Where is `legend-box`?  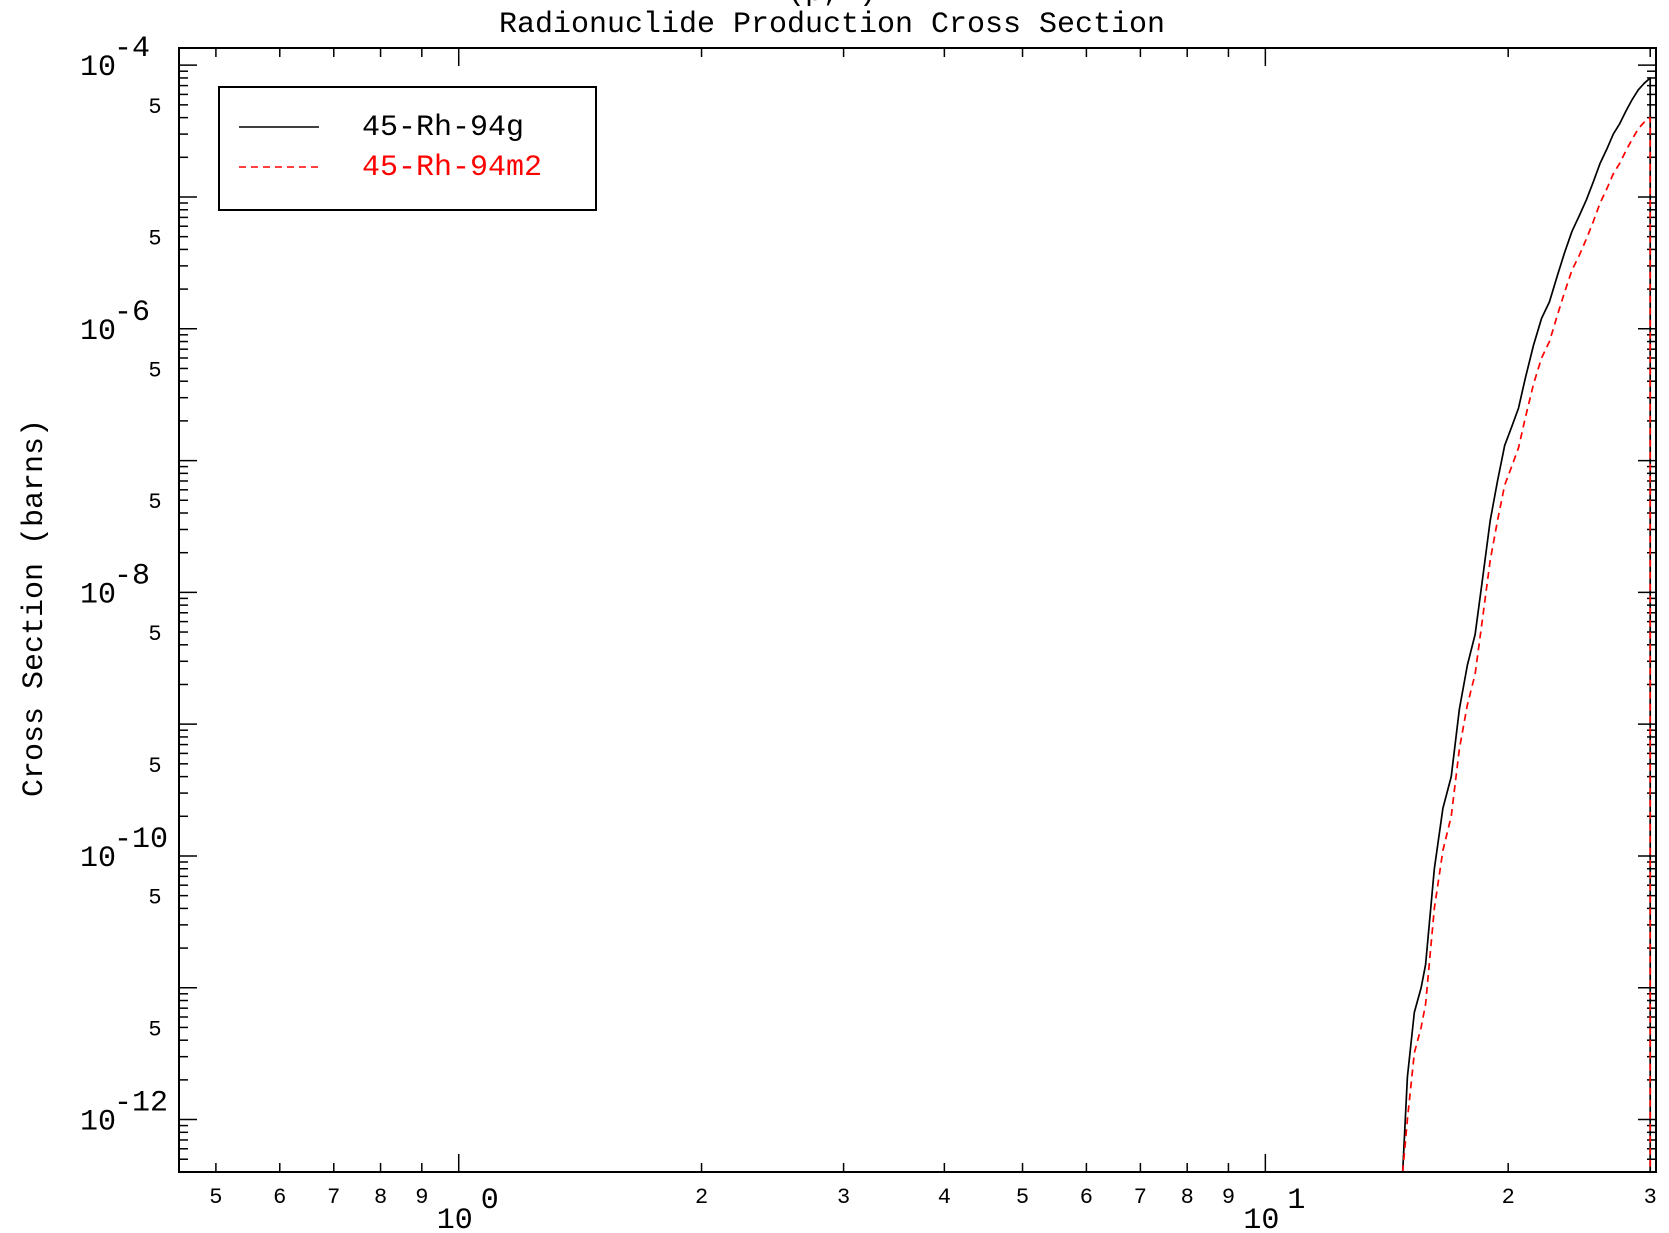 legend-box is located at coordinates (407, 148).